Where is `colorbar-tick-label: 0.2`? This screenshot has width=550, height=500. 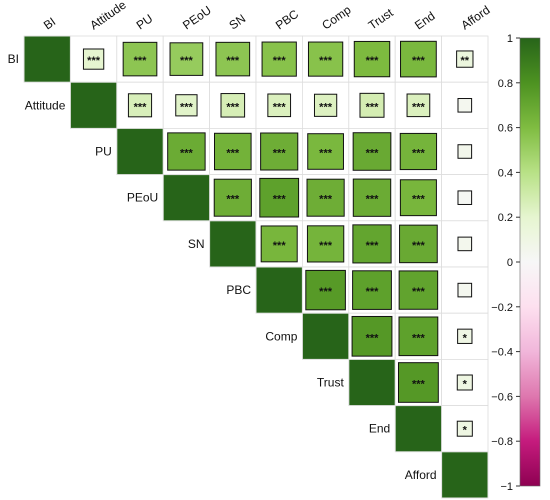
colorbar-tick-label: 0.2 is located at coordinates (505, 218).